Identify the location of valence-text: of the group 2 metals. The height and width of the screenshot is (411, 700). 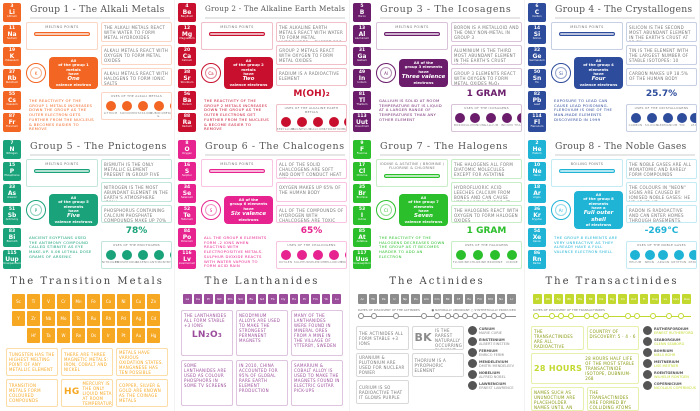
(248, 67).